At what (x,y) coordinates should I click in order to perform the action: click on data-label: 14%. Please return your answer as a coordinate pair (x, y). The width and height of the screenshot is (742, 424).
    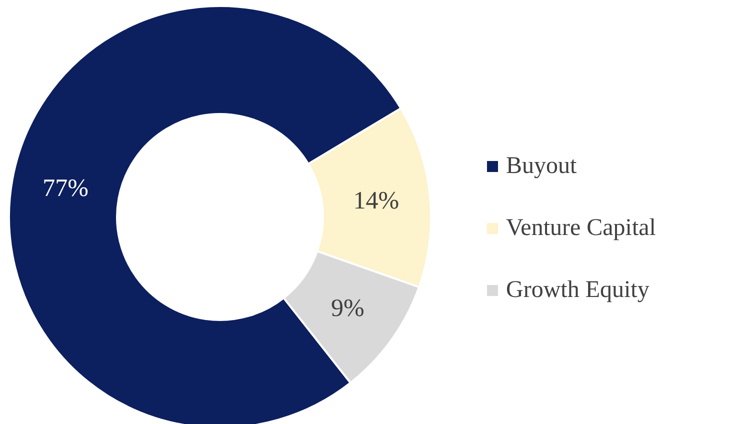
    Looking at the image, I should click on (376, 201).